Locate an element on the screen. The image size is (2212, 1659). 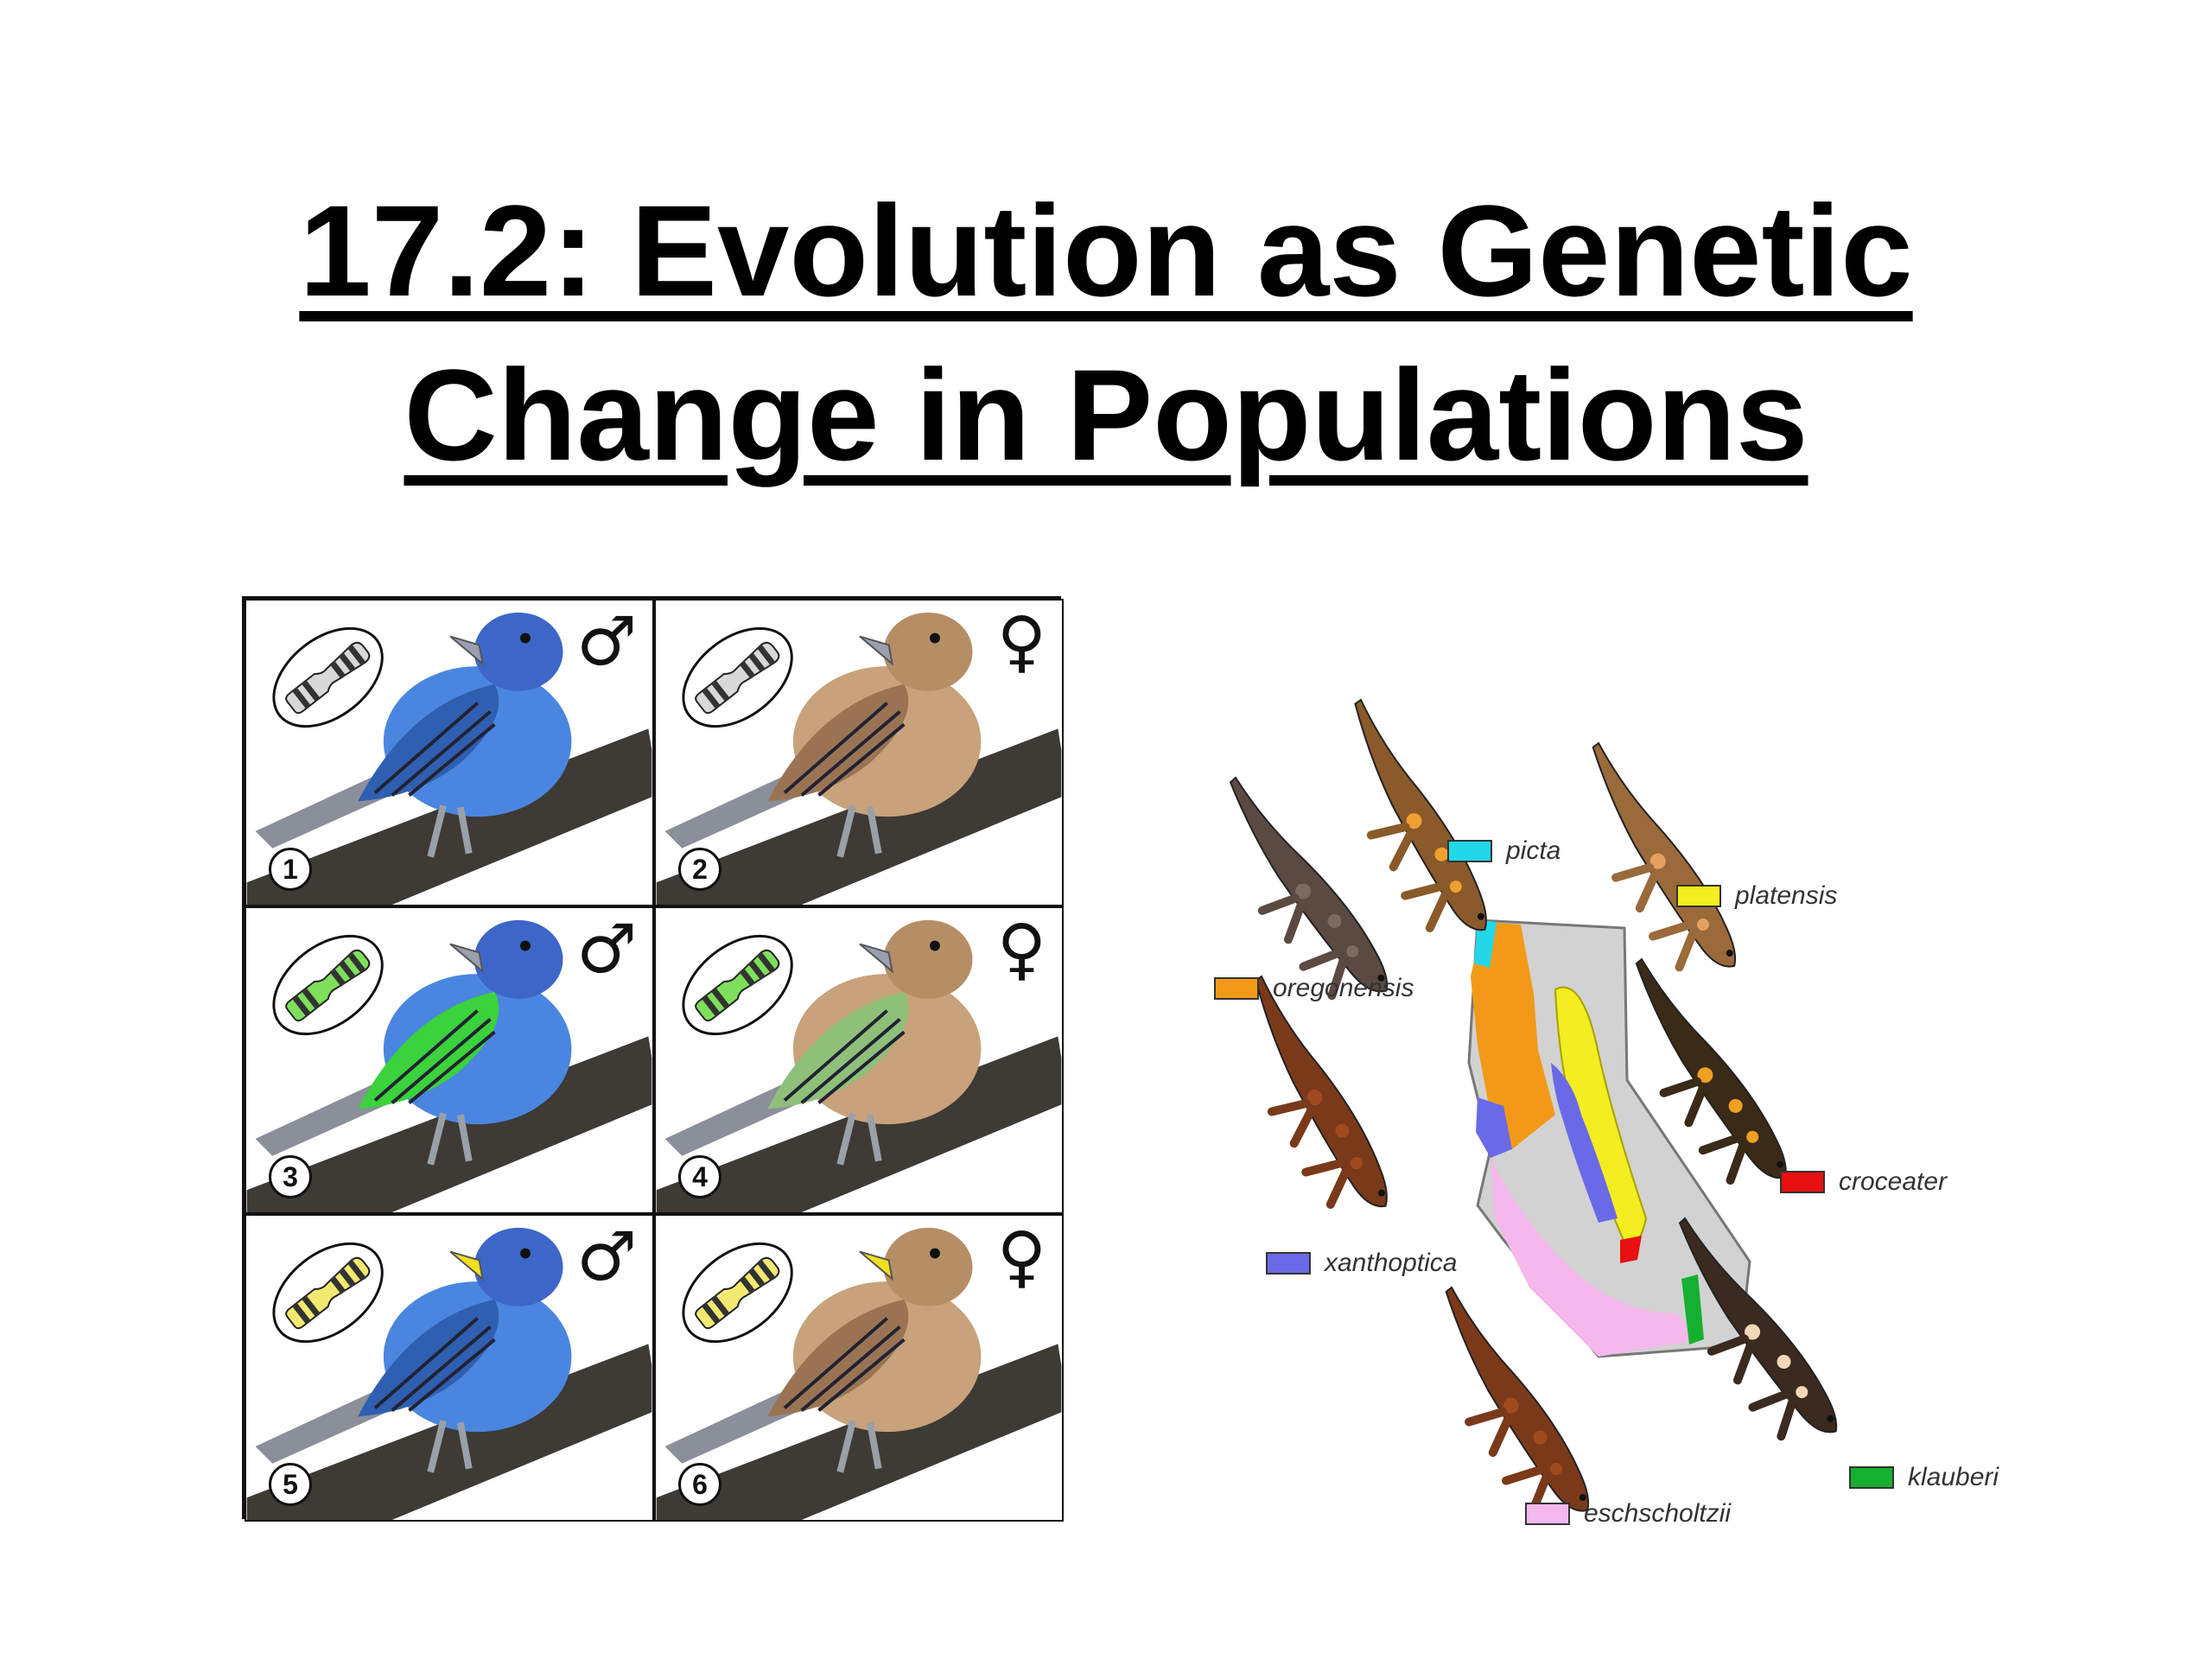
legend-label: platensis is located at coordinates (1786, 895).